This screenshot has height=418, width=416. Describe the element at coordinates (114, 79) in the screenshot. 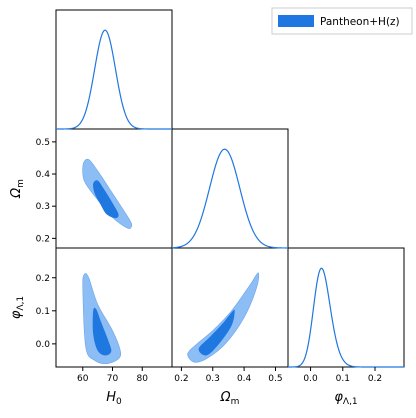

I see `marginal-curve-H0` at that location.